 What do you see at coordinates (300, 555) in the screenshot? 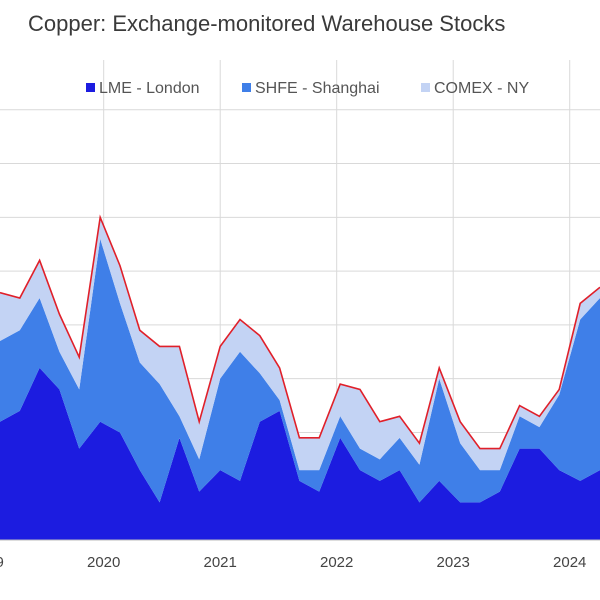
I see `x-axis: 2019 2020 2021 2022 2023 2024` at bounding box center [300, 555].